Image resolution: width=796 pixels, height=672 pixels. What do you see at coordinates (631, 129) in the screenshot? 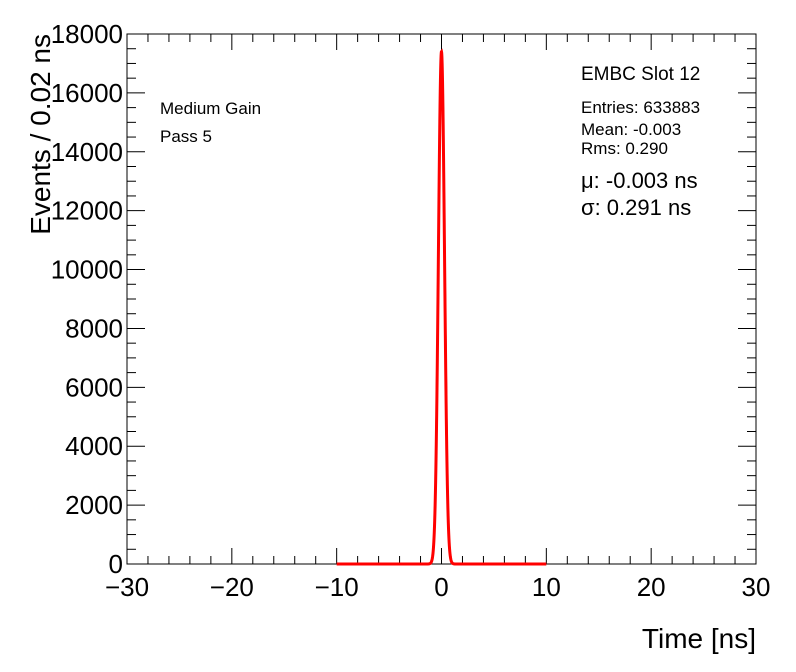
I see `mean-stat: Mean: -0.003` at bounding box center [631, 129].